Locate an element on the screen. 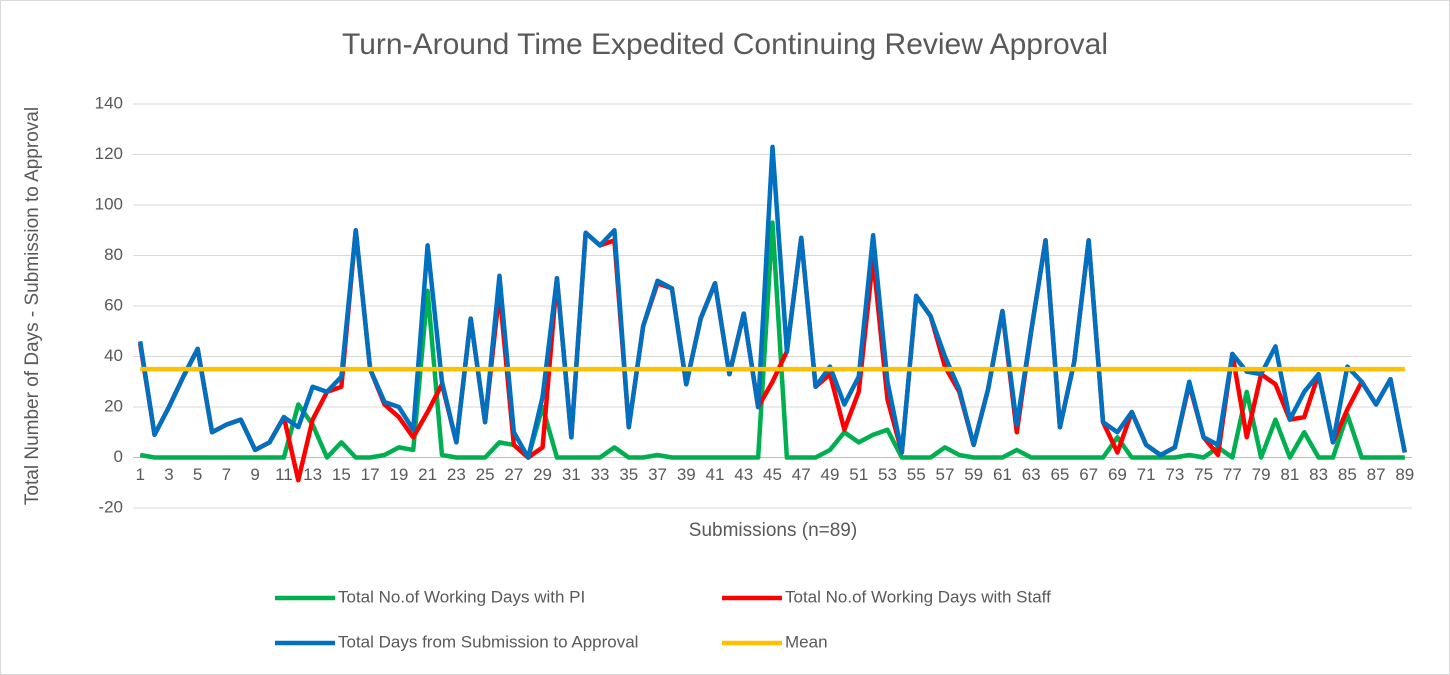  y-tick-label: 0 is located at coordinates (118, 456).